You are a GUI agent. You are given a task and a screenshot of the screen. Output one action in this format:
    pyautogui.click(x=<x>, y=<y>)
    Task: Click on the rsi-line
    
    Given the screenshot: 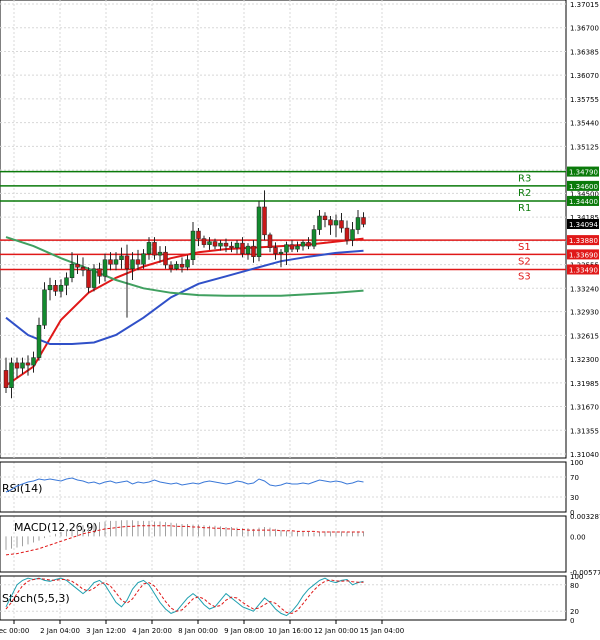 What is the action you would take?
    pyautogui.click(x=184, y=485)
    